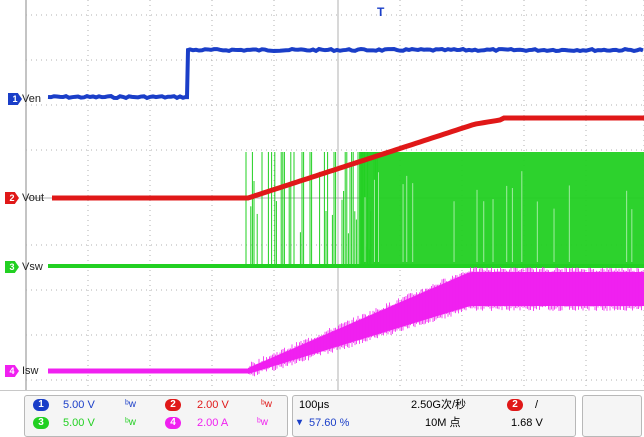 The image size is (644, 437). I want to click on trigger-position-marker: T, so click(381, 12).